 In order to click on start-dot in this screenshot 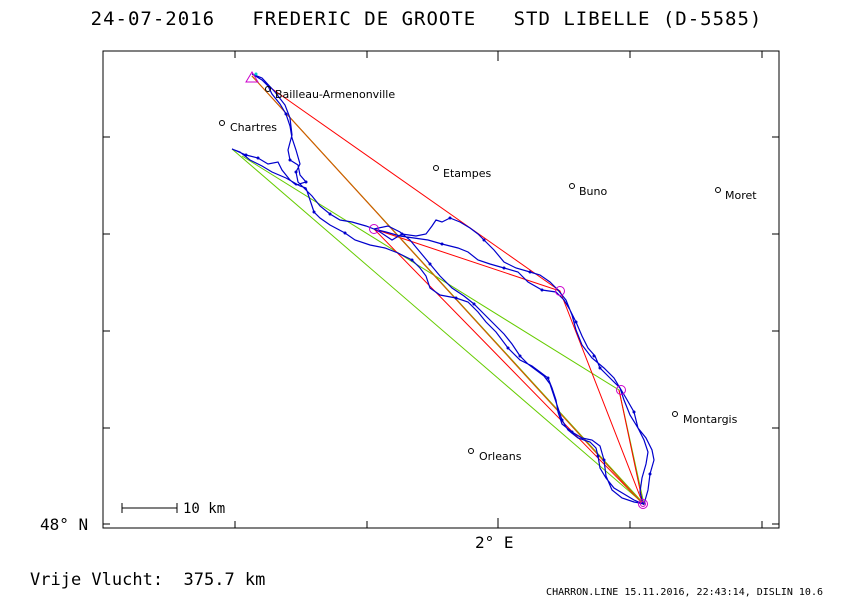, I will do `click(256, 74)`.